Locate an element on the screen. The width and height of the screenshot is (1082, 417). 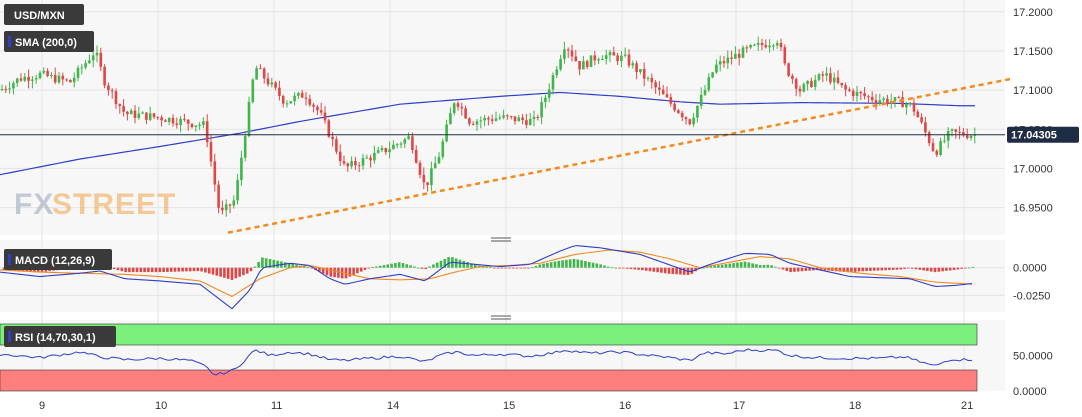
symbol-label: USD/MXN is located at coordinates (39, 16).